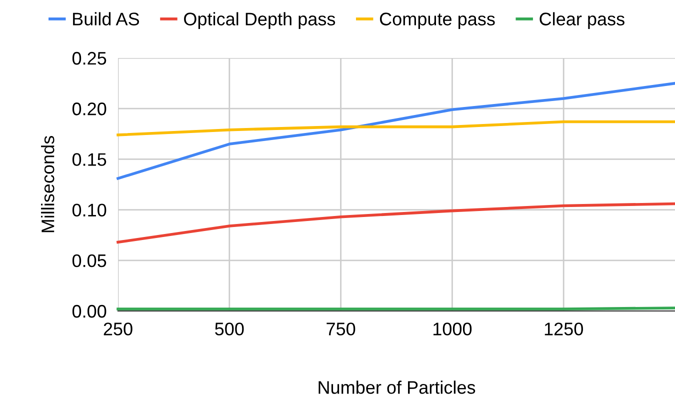 The image size is (675, 407). What do you see at coordinates (260, 21) in the screenshot?
I see `legend-label: Optical Depth pass` at bounding box center [260, 21].